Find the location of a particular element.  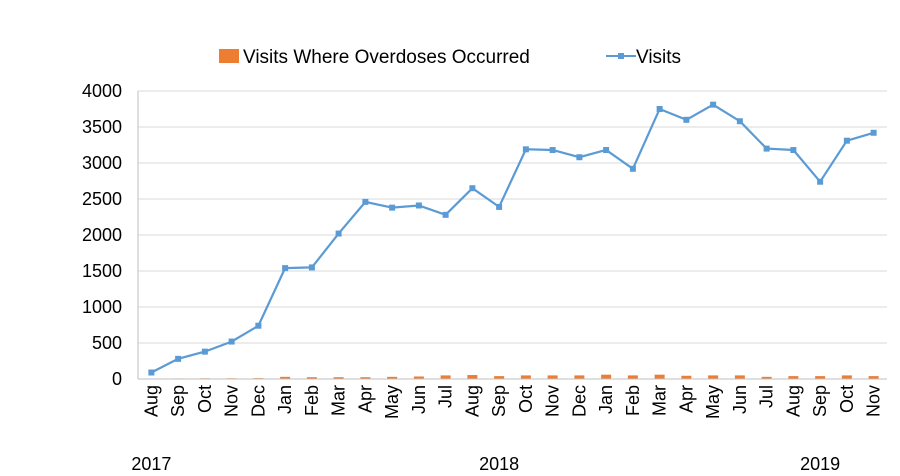

y-tick-label: 1500 is located at coordinates (102, 271).